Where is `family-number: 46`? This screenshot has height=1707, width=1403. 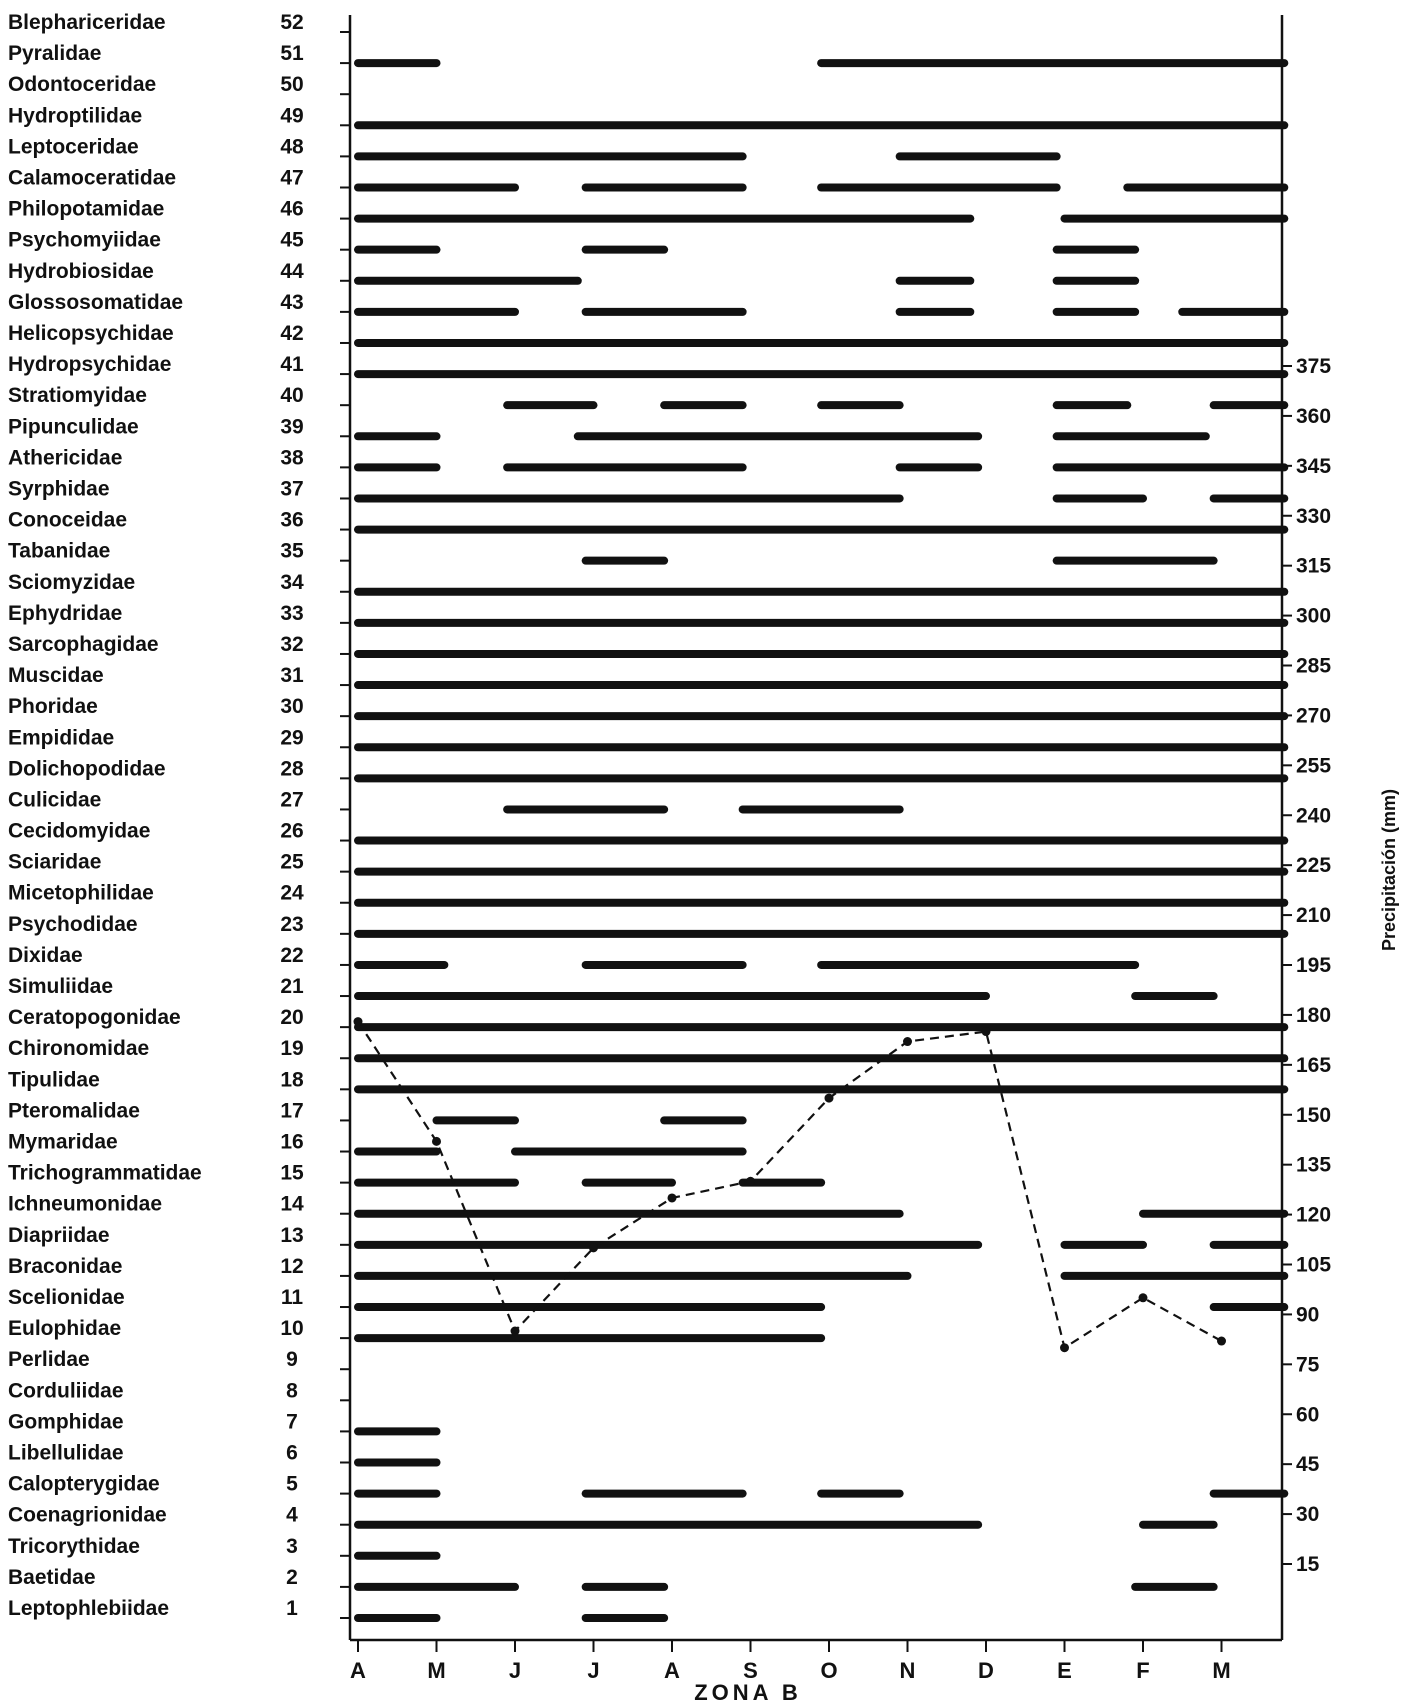 family-number: 46 is located at coordinates (291, 209).